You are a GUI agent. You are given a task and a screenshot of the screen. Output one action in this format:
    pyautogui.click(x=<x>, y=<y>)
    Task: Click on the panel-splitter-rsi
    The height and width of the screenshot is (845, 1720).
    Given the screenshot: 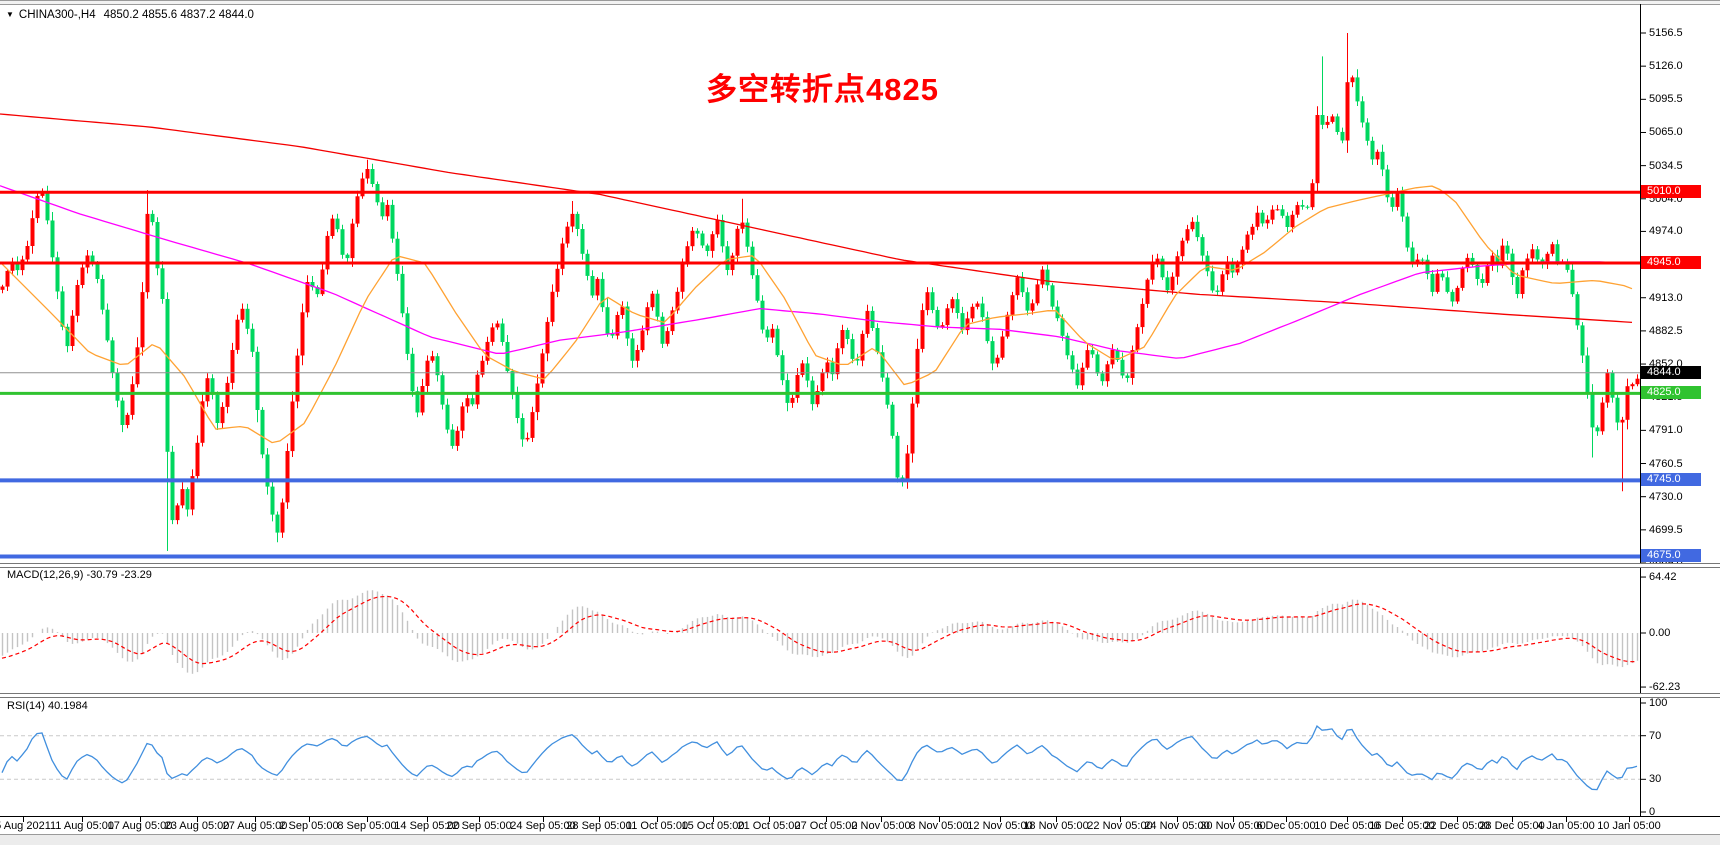 What is the action you would take?
    pyautogui.click(x=860, y=695)
    